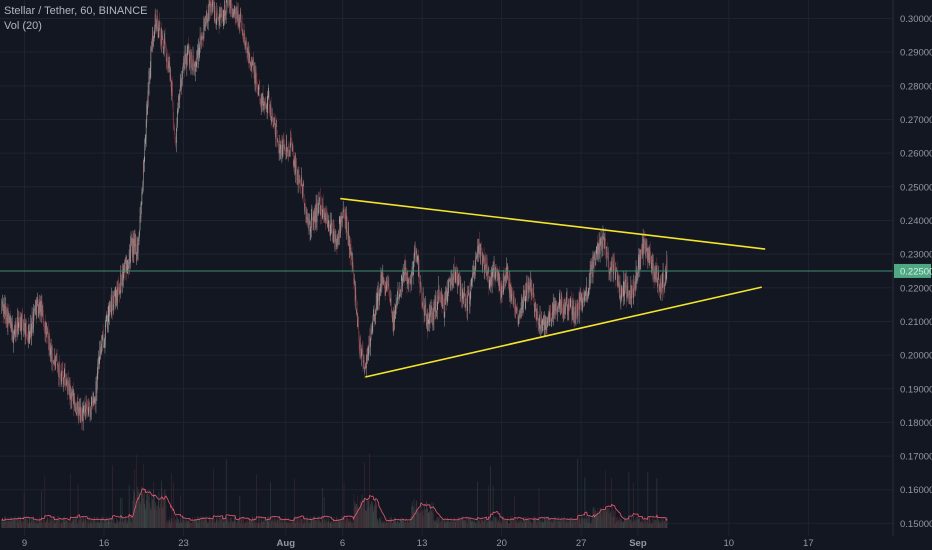  Describe the element at coordinates (23, 26) in the screenshot. I see `volume-indicator-label: Vol (20)` at that location.